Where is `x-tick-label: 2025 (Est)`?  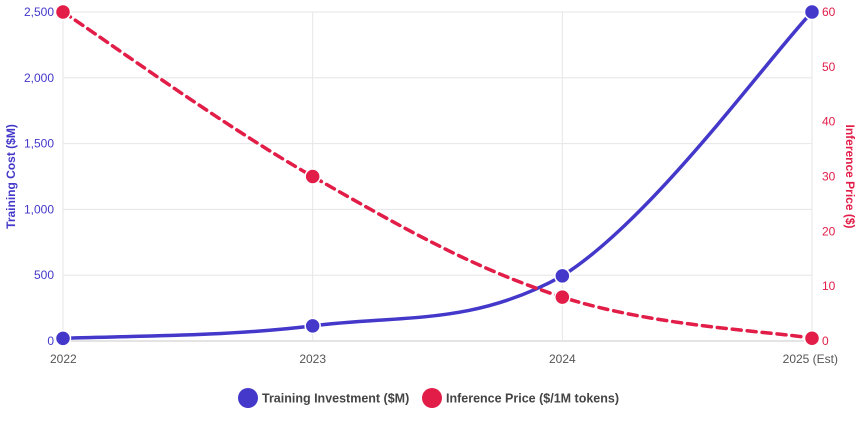 x-tick-label: 2025 (Est) is located at coordinates (810, 359).